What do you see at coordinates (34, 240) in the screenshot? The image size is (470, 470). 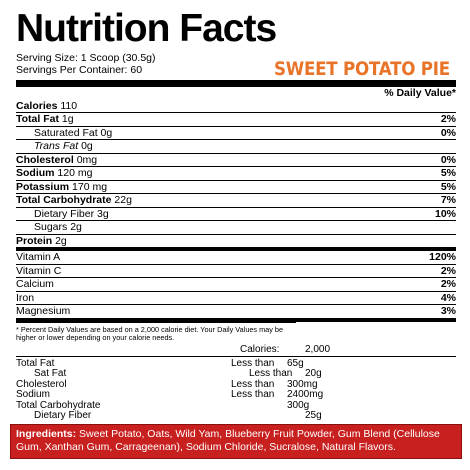 I see `nutrient-label: Protein` at bounding box center [34, 240].